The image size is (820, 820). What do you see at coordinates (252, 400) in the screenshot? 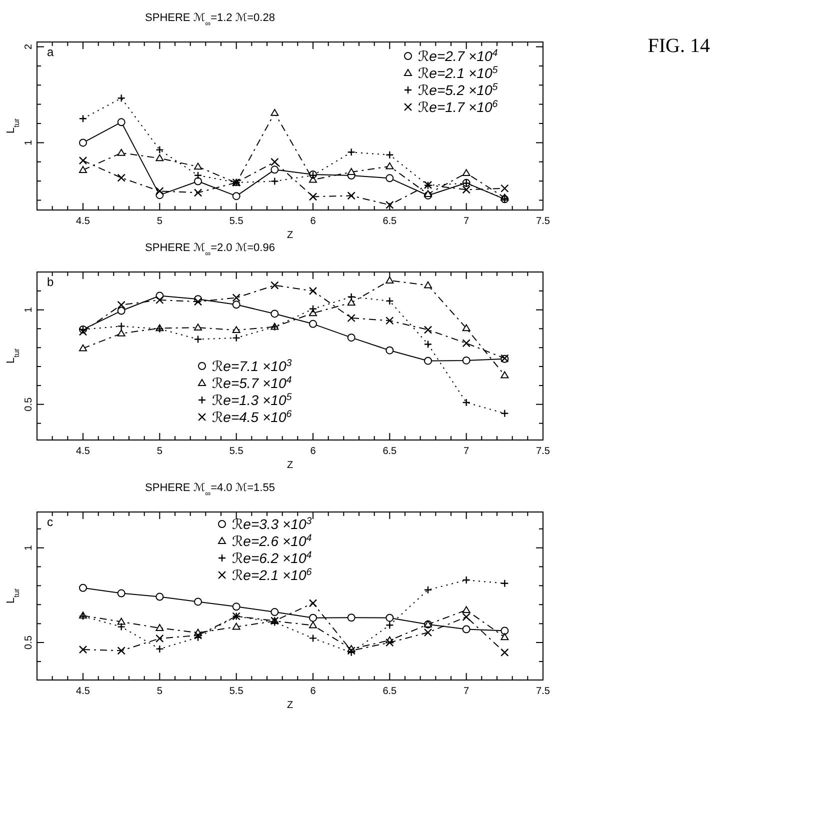
I see `legend-label: ℛe=1.3 ×10$^{5}$` at bounding box center [252, 400].